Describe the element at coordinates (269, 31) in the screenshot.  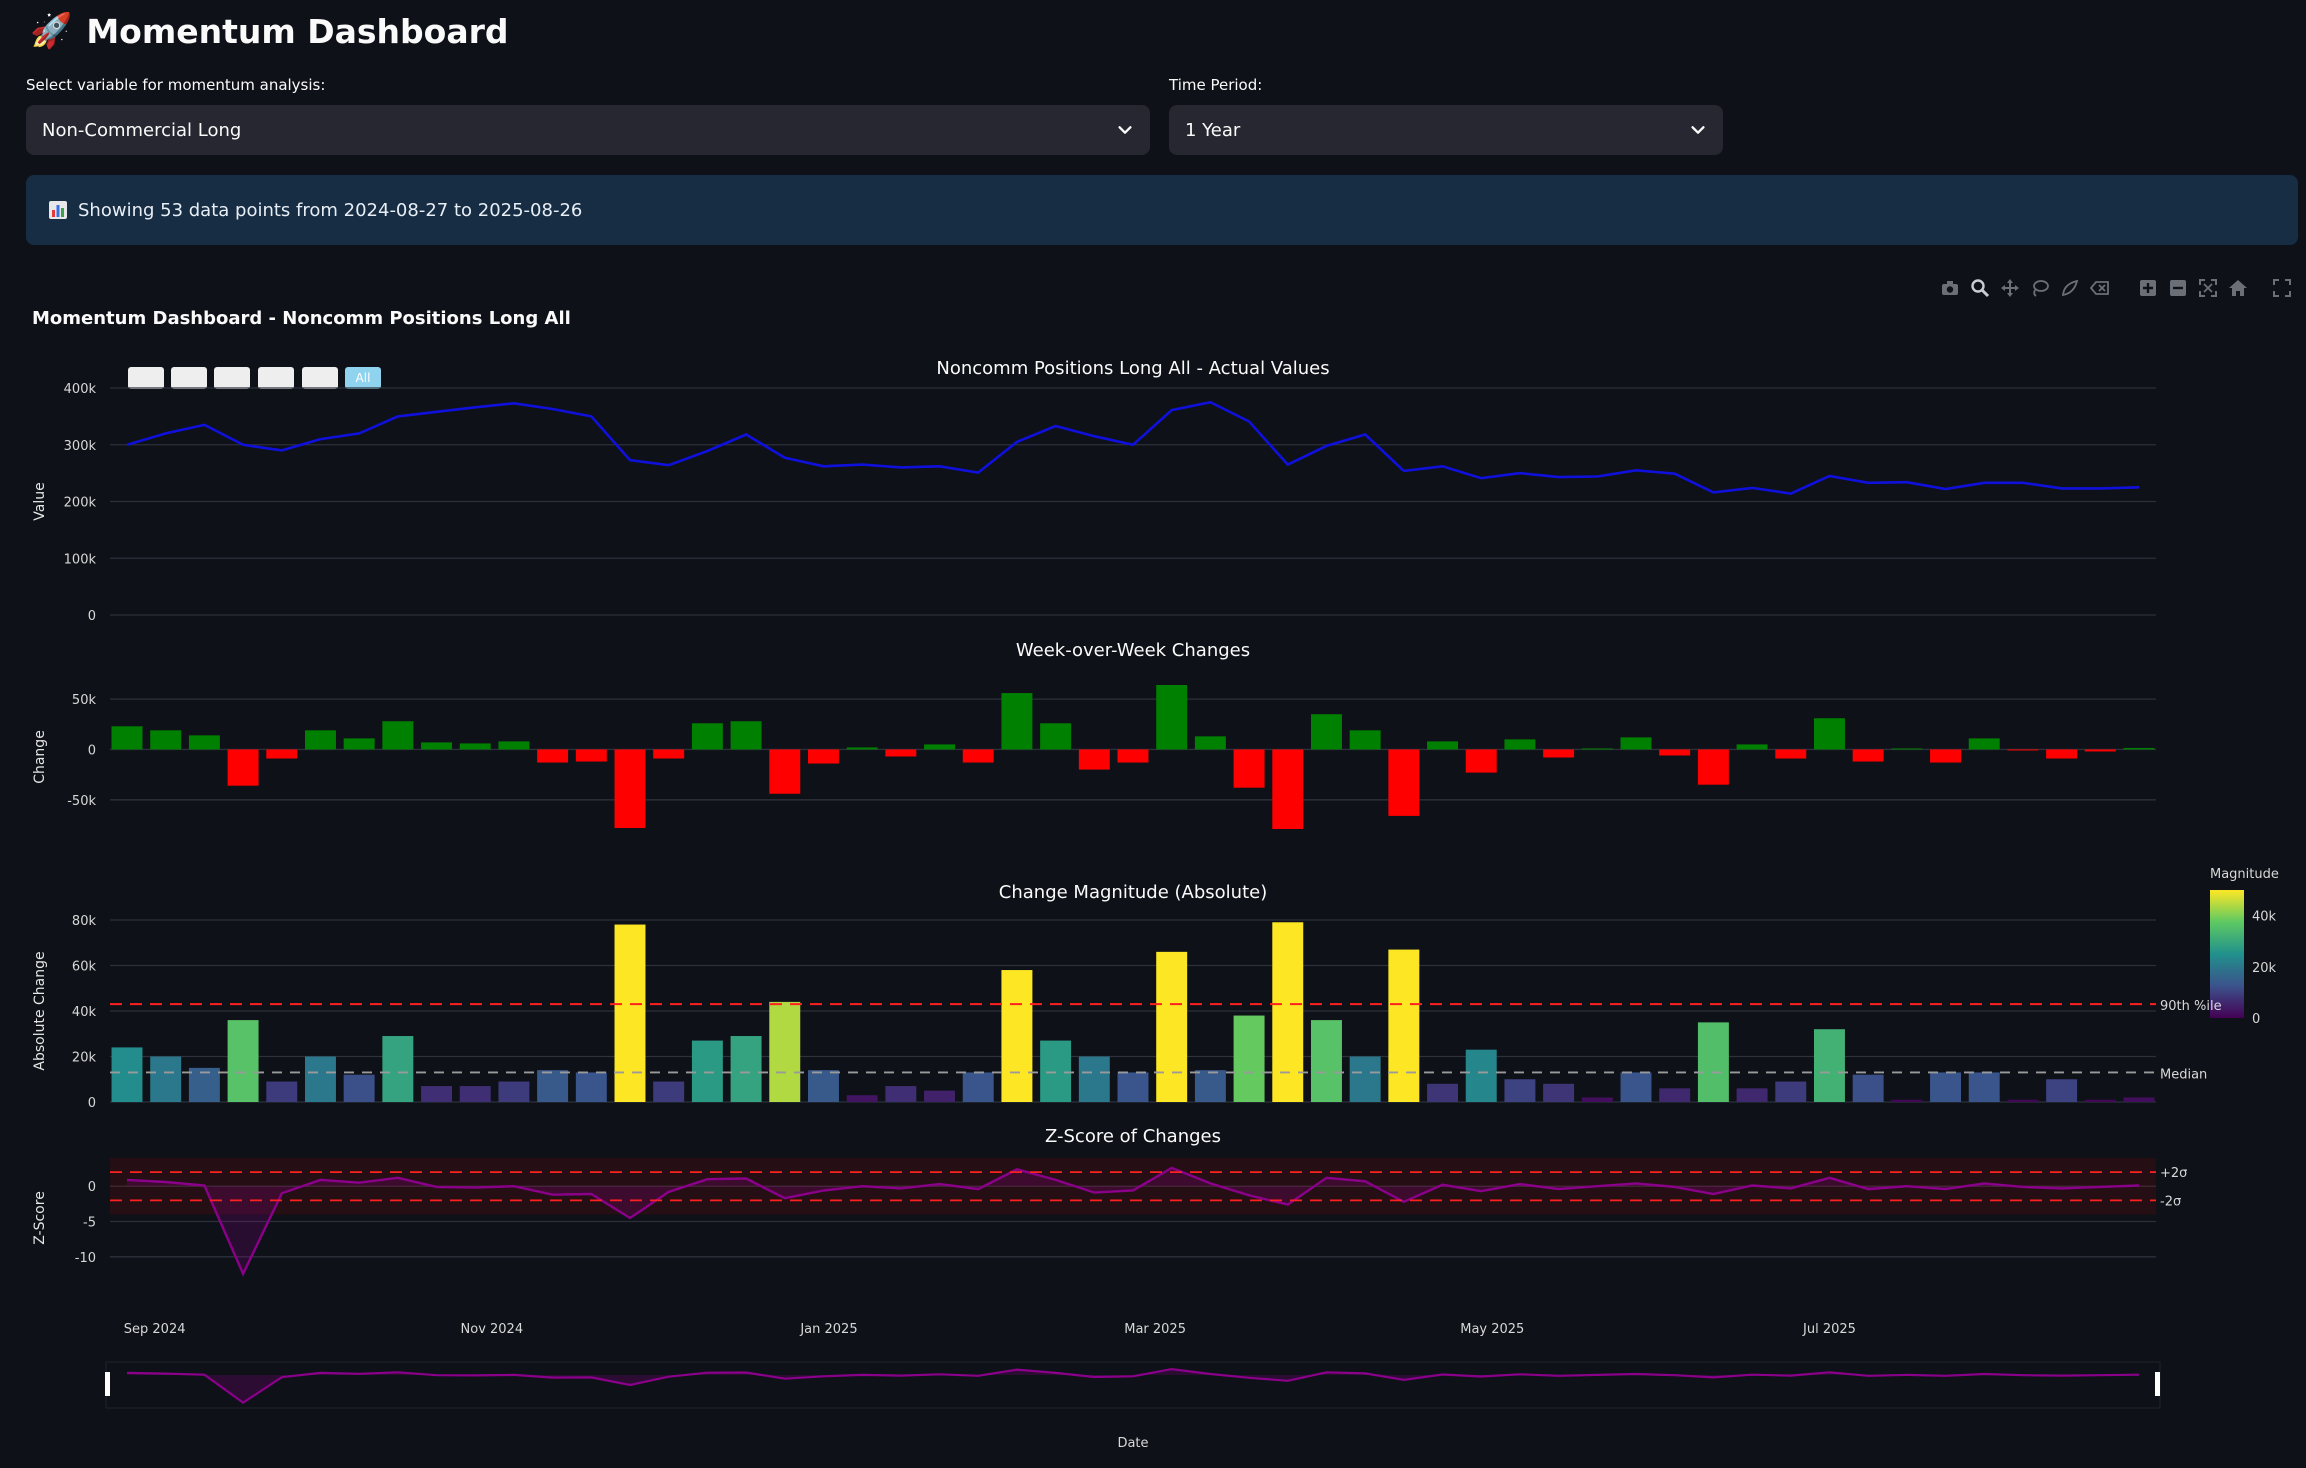
I see `page-title: 🚀 Momentum Dashboard` at that location.